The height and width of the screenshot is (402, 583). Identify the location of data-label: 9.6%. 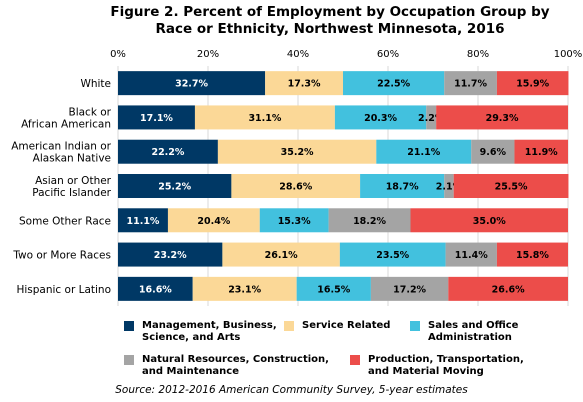
(493, 152).